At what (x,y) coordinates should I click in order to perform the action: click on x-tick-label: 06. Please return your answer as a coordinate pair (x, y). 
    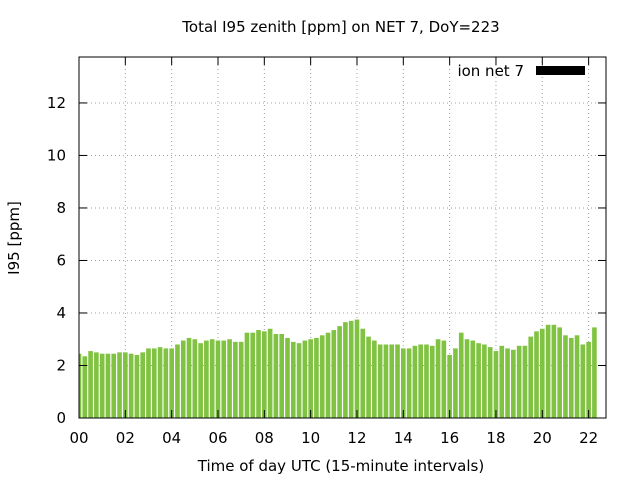
    Looking at the image, I should click on (217, 438).